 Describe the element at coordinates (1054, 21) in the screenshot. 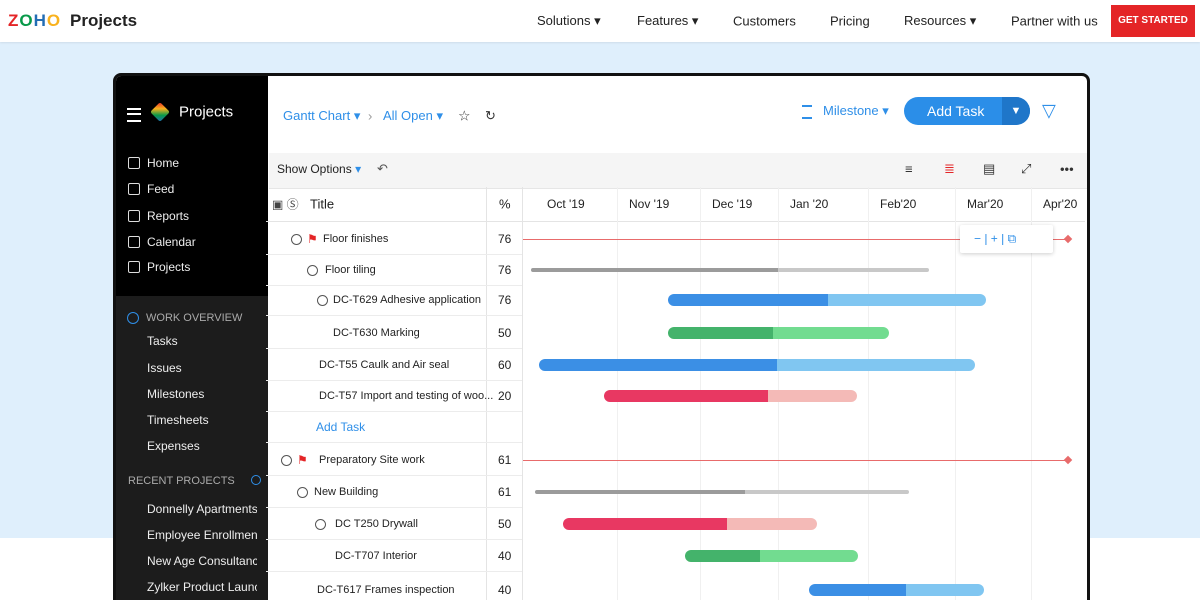

I see `nav-item: Partner with us` at that location.